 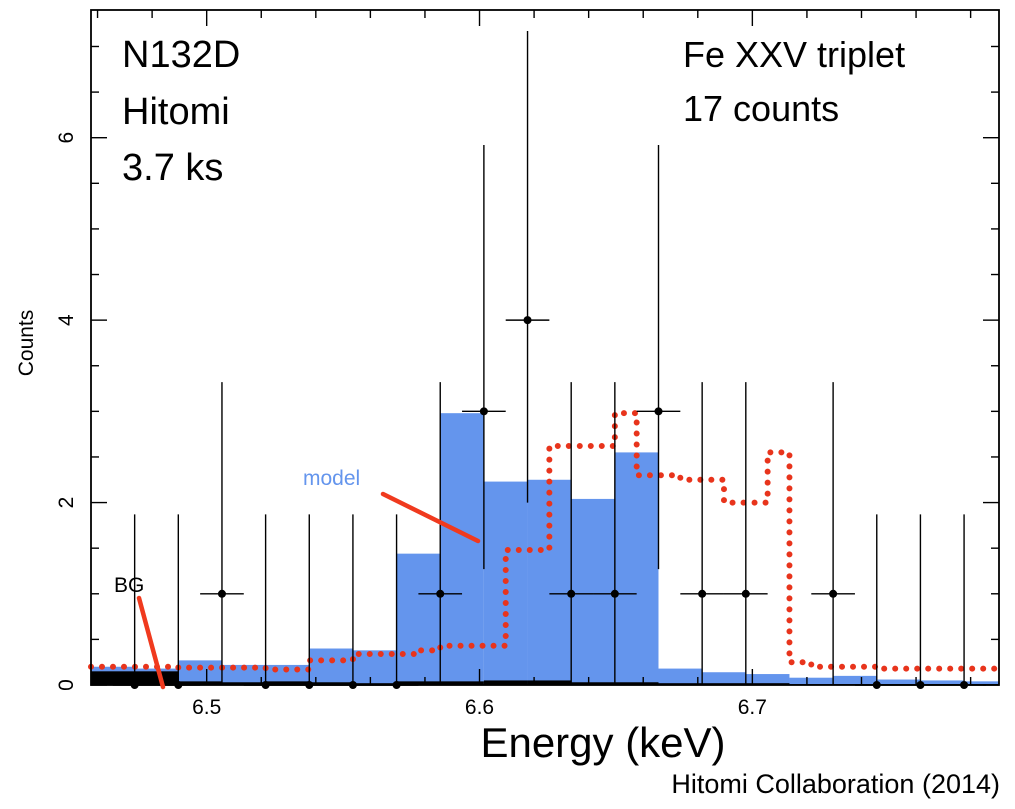 What do you see at coordinates (602, 742) in the screenshot?
I see `x-axis-label: Energy (keV)` at bounding box center [602, 742].